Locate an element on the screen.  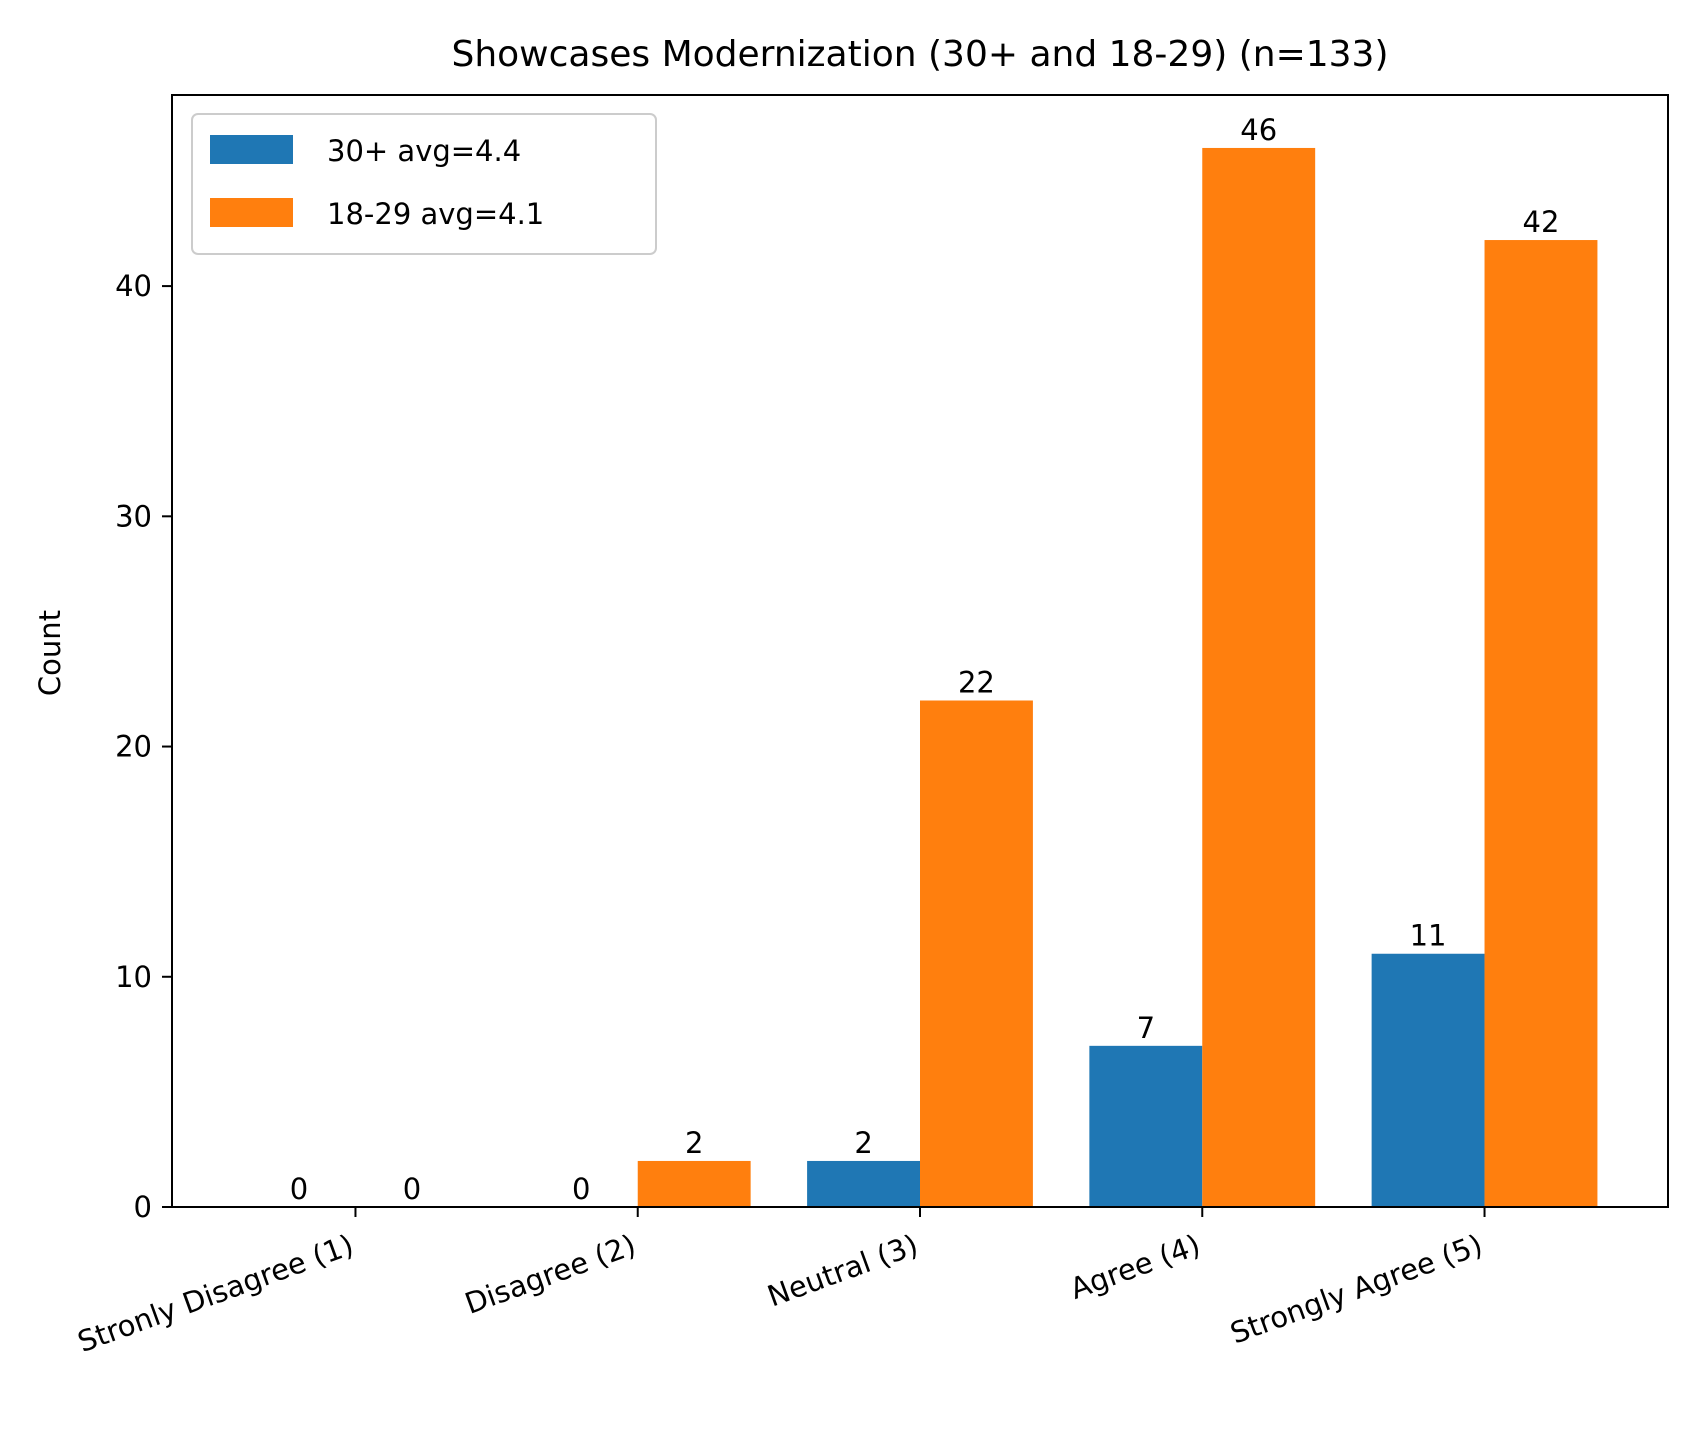
x-tick-label: Stronly Disagree (1) is located at coordinates (215, 1293).